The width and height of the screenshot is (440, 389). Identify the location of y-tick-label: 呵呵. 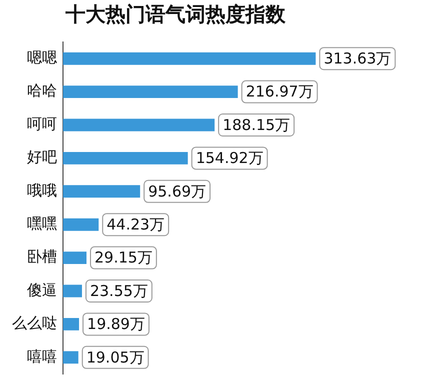
(42, 123).